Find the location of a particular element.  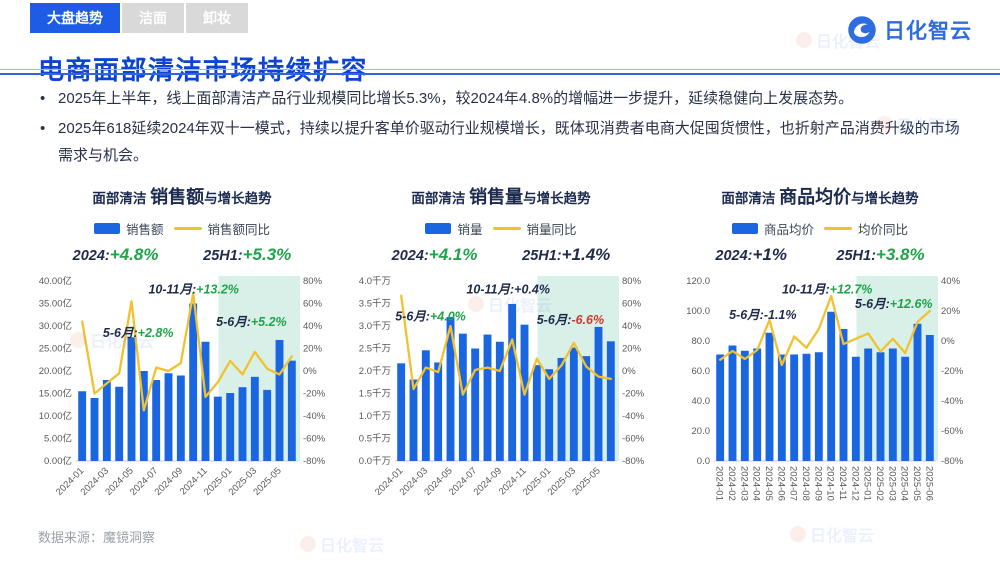

right-axis-labels: 40% 20% 0% -20% -40% -60% -80% is located at coordinates (952, 371).